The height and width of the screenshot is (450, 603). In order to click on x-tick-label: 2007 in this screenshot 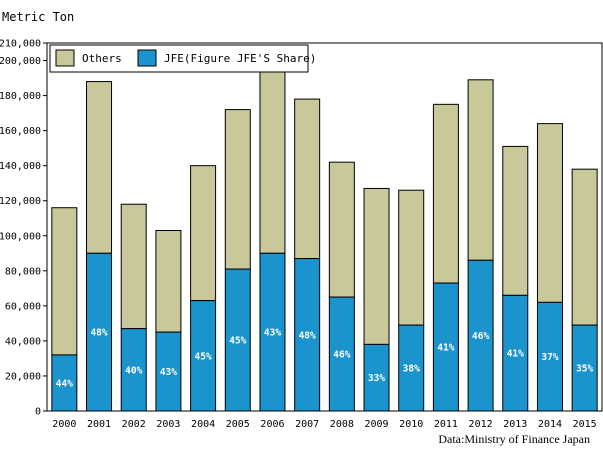, I will do `click(307, 424)`.